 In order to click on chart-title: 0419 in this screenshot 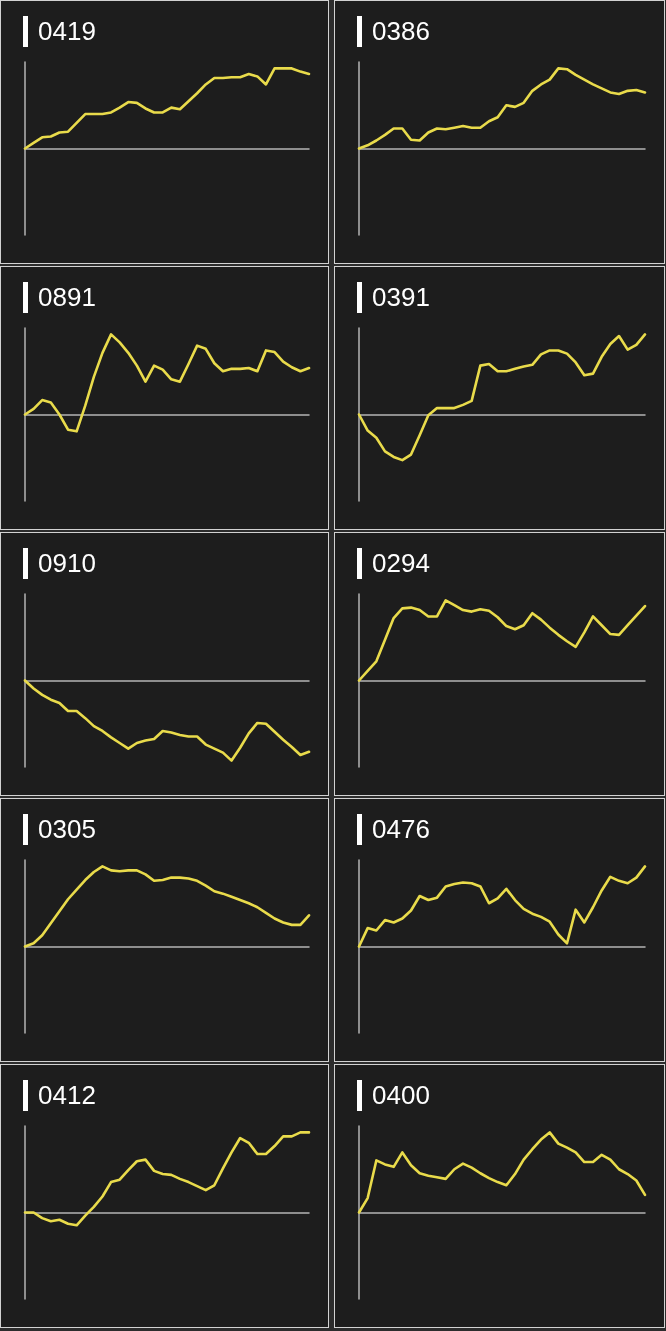, I will do `click(67, 31)`.